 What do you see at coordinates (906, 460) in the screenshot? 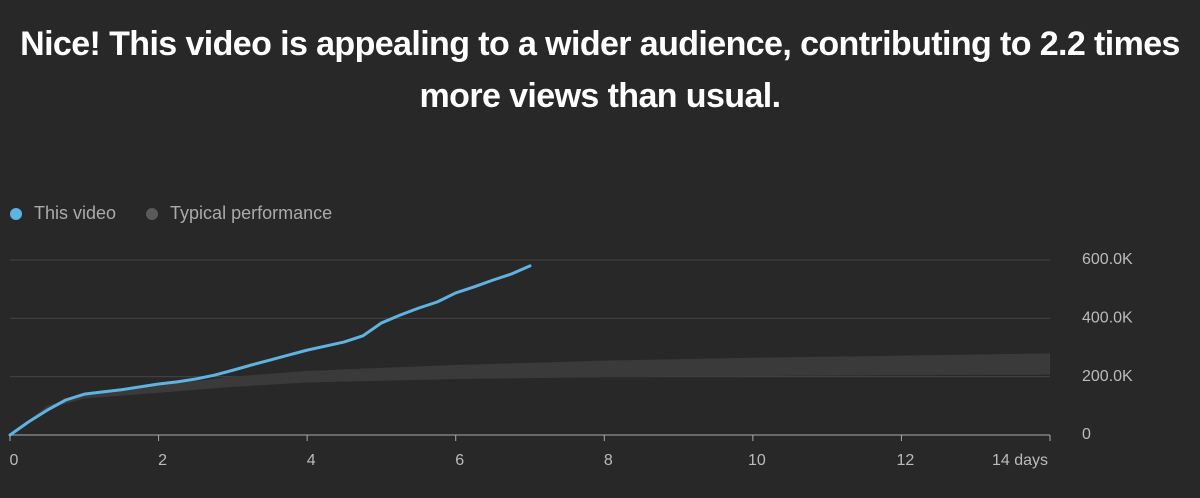
I see `x-tick-label: 12` at bounding box center [906, 460].